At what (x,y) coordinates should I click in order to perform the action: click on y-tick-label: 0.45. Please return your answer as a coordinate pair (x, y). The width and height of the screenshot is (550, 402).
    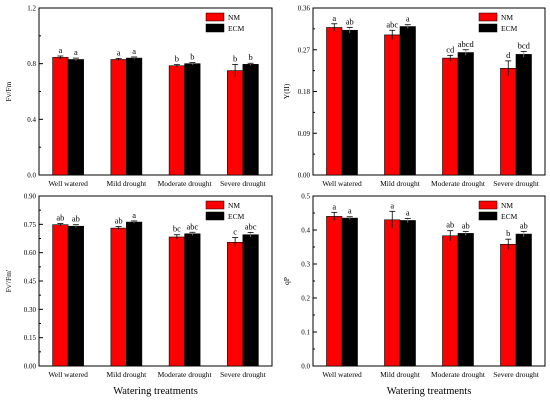
    Looking at the image, I should click on (30, 282).